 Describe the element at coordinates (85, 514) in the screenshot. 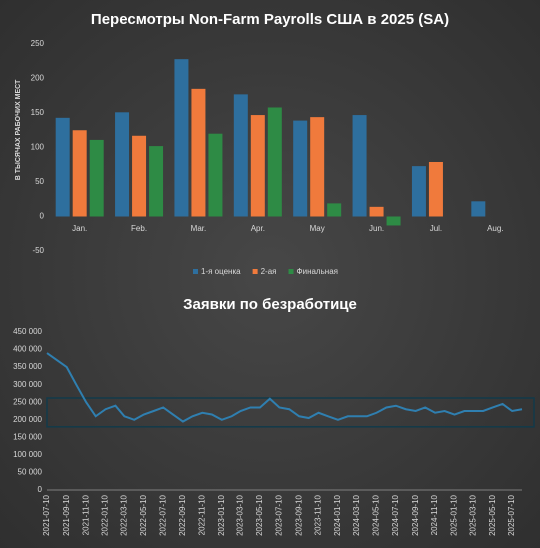

I see `x-tick-label: 2021-11-10` at that location.